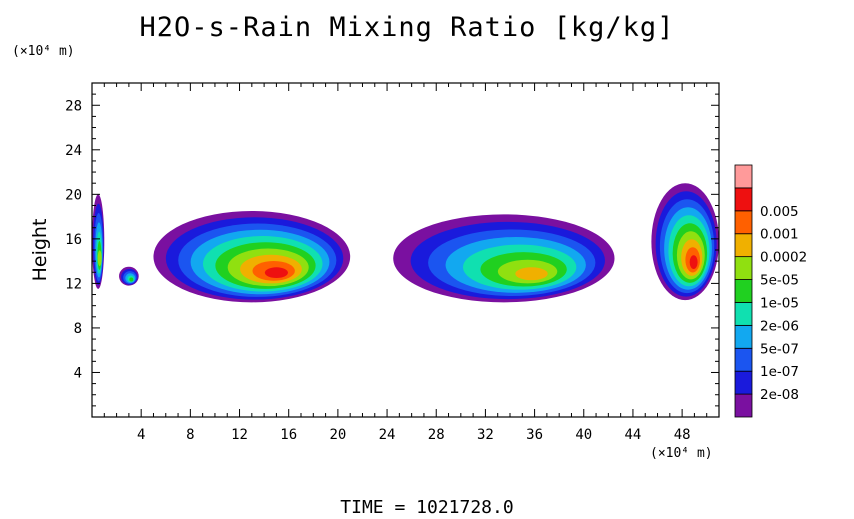  Describe the element at coordinates (534, 435) in the screenshot. I see `x-tick-label: 36` at that location.